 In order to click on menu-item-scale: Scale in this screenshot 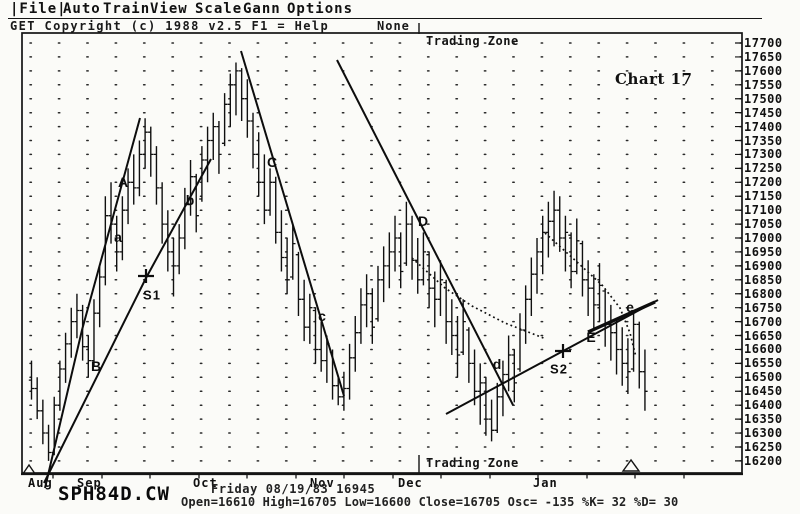, I will do `click(219, 9)`.